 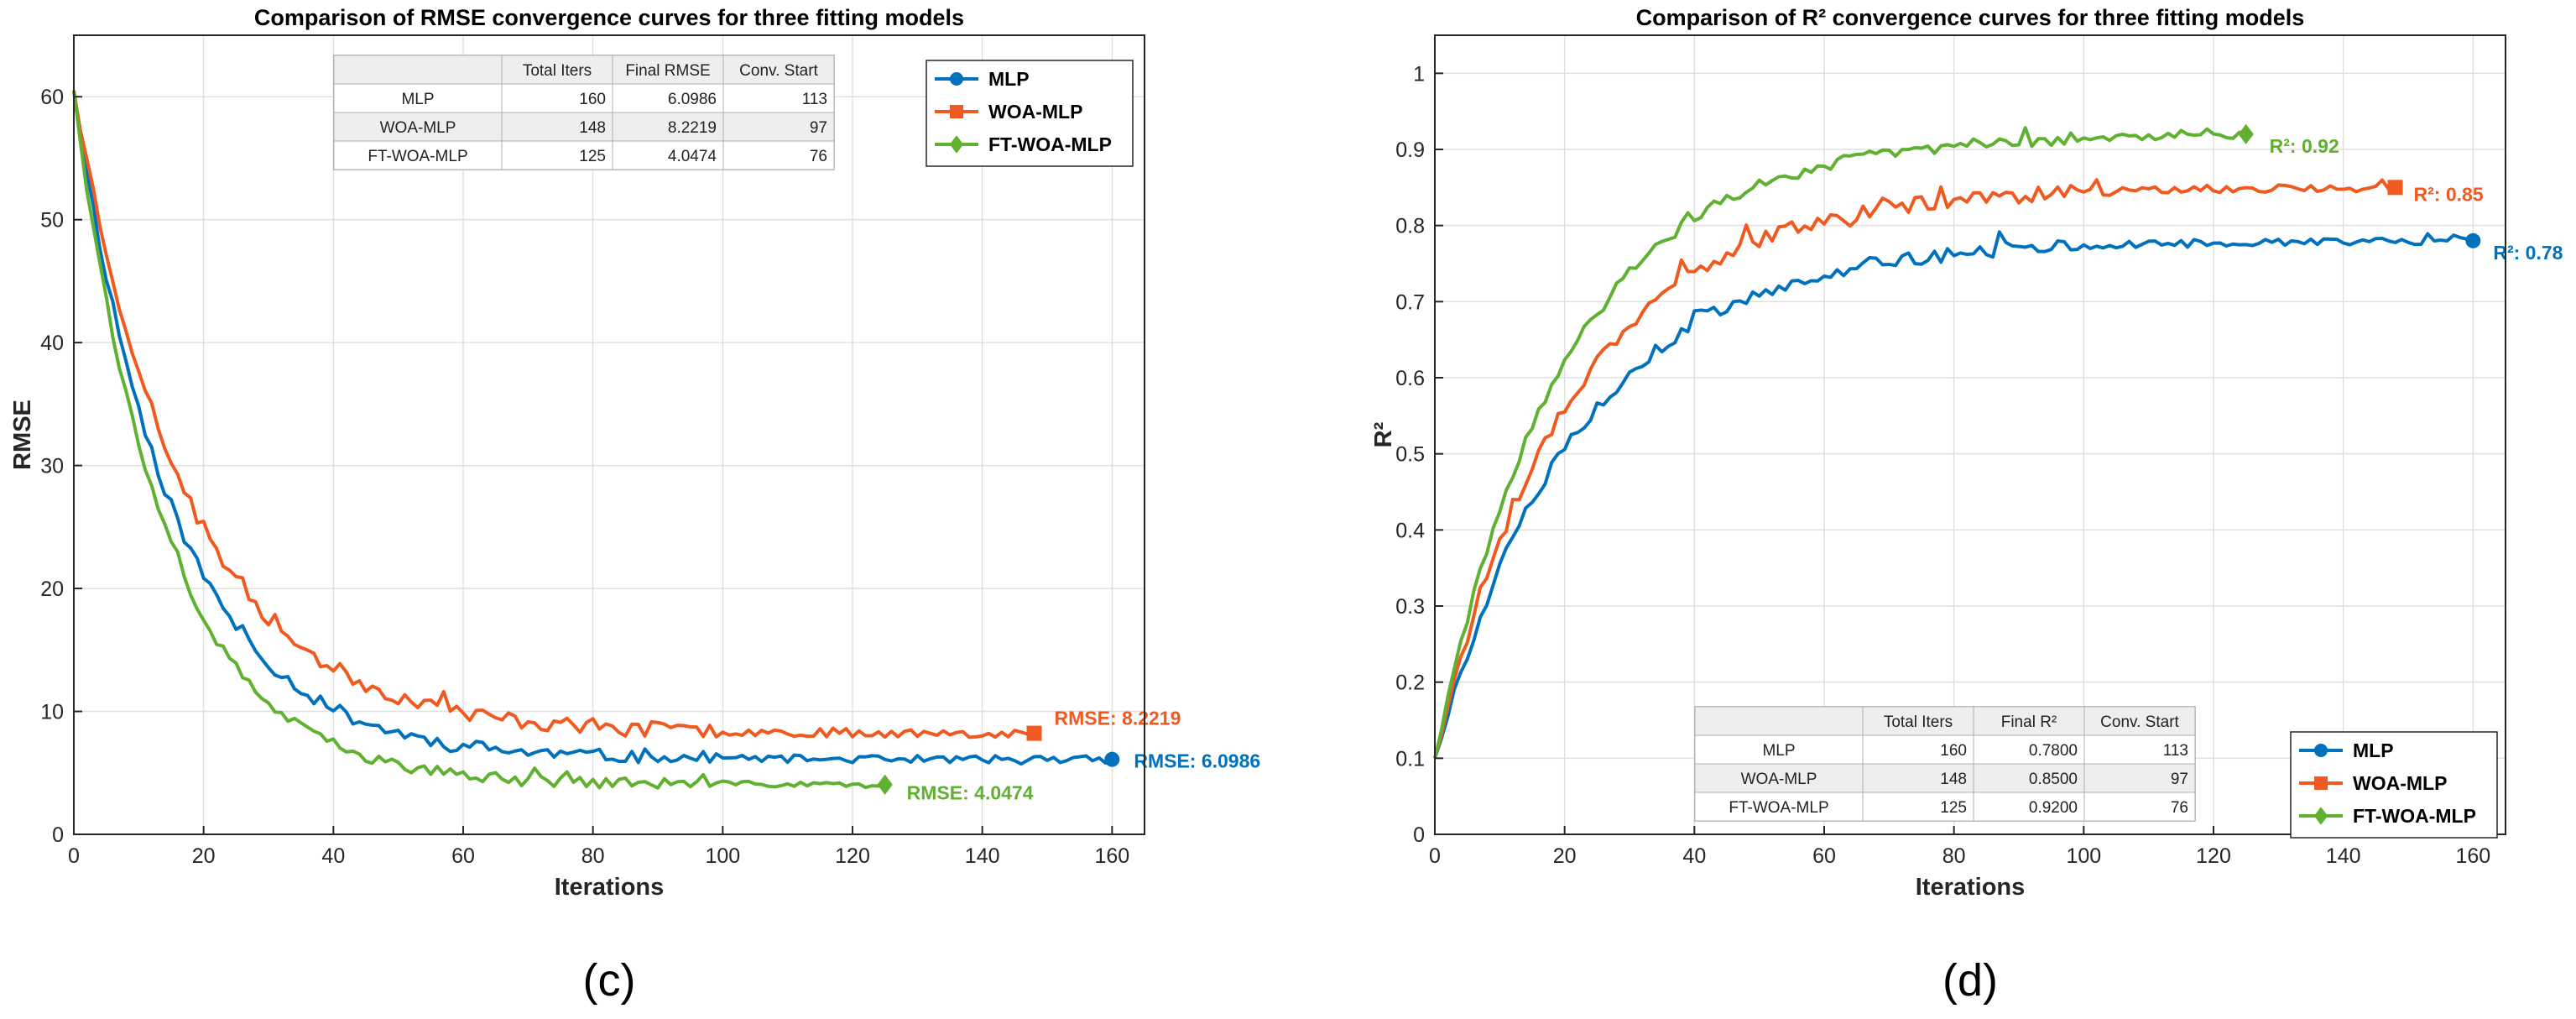 I want to click on table-cell: 0.7800, so click(x=2053, y=751).